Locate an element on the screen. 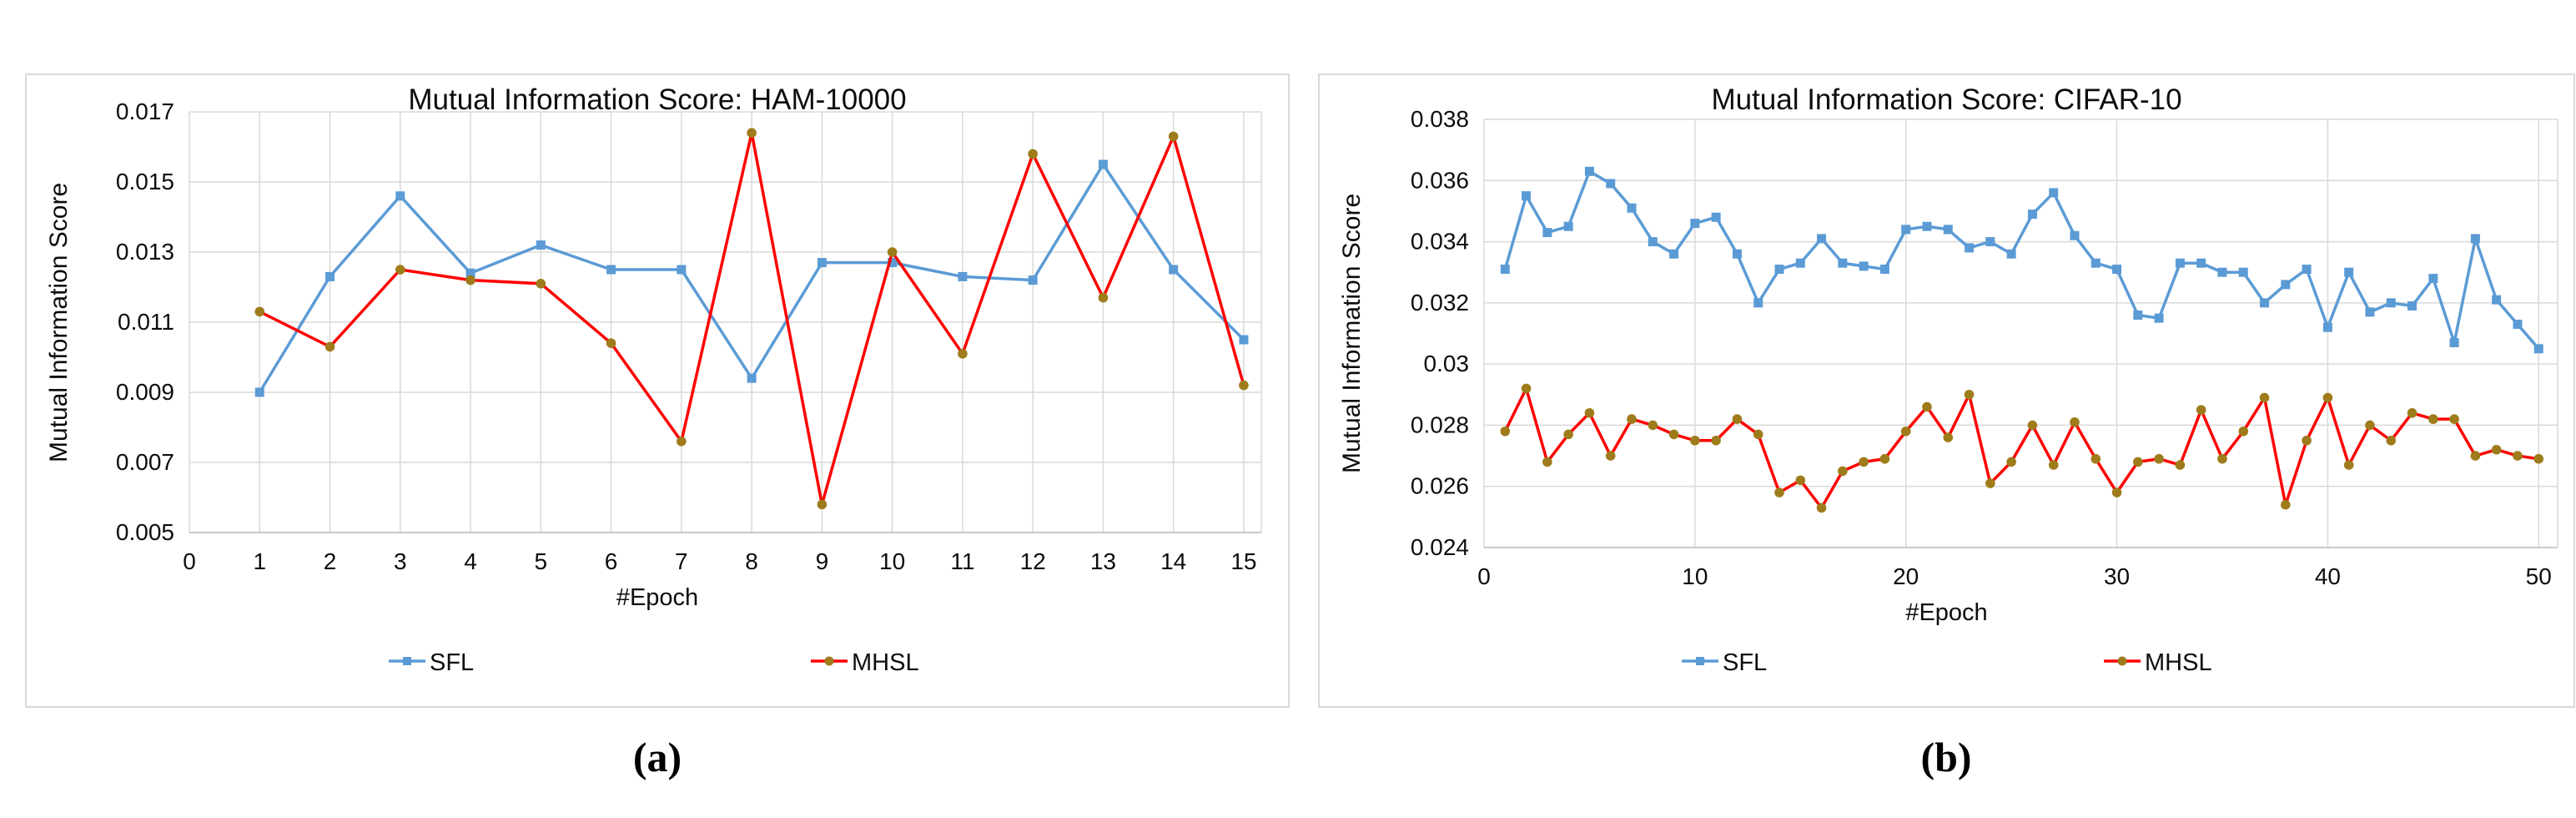 The image size is (2576, 818). x-tick-label: 6 is located at coordinates (611, 561).